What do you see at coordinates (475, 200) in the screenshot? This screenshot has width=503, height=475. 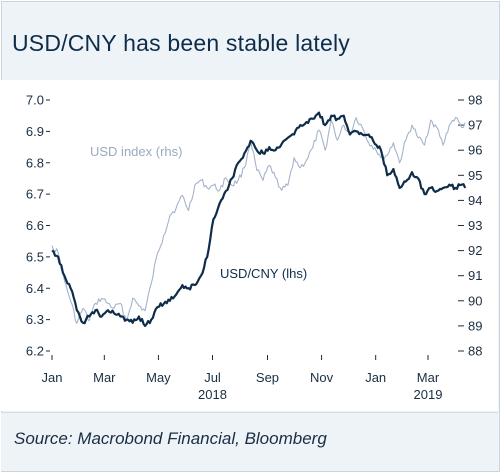 I see `y-right-tick-label: 94` at bounding box center [475, 200].